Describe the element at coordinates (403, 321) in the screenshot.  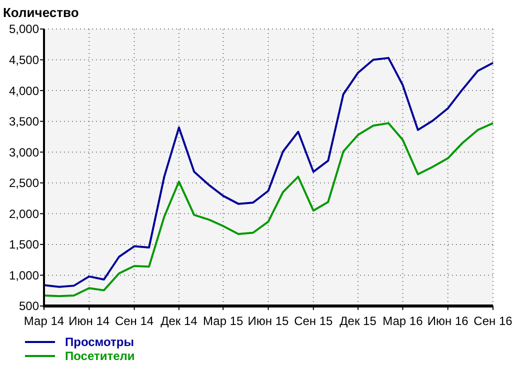
I see `x-tick-label: Мар 16` at that location.